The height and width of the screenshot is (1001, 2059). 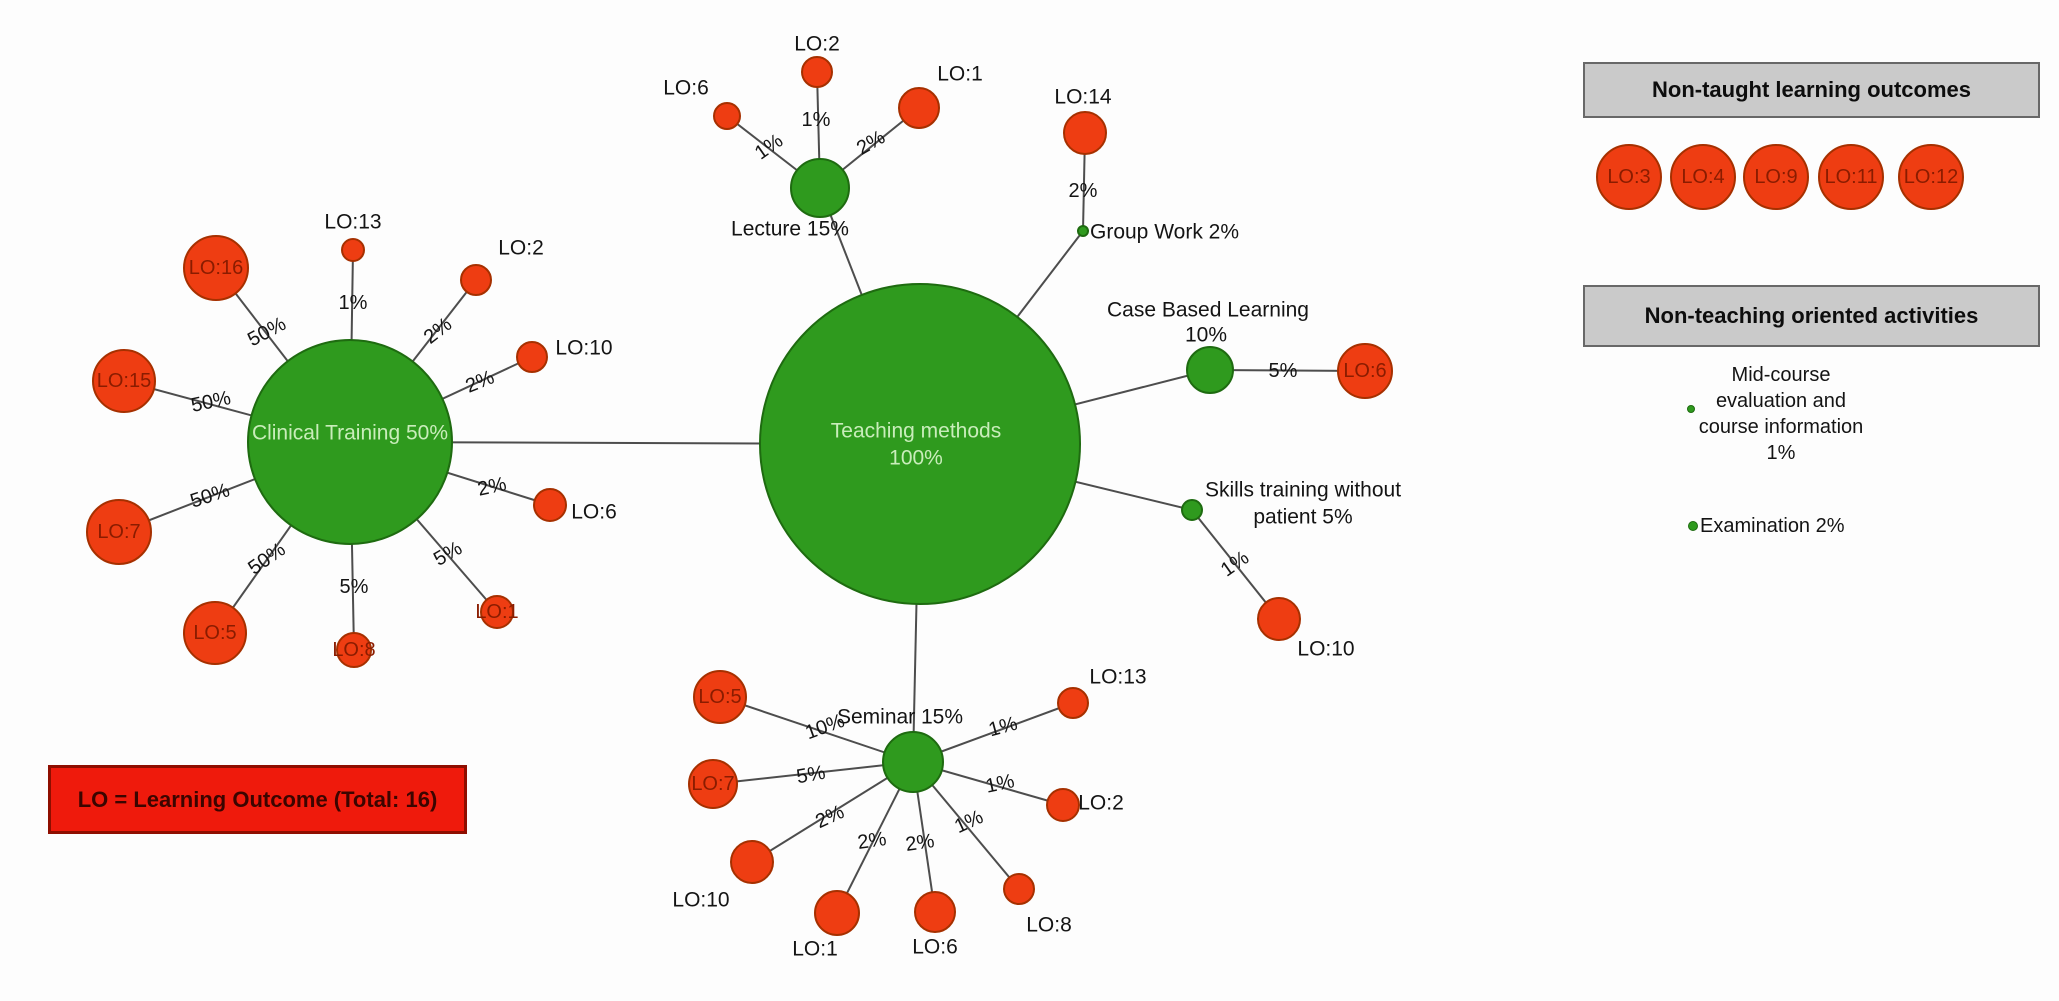 I want to click on seminar-lo7-node, so click(x=713, y=784).